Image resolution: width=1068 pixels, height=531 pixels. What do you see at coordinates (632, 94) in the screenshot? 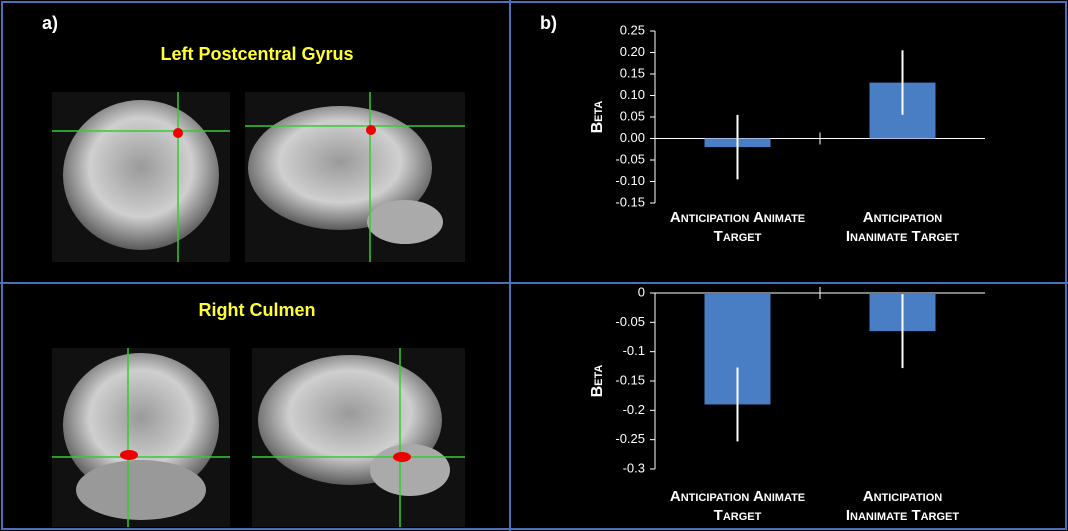
I see `y-tick-label: 0.10` at bounding box center [632, 94].